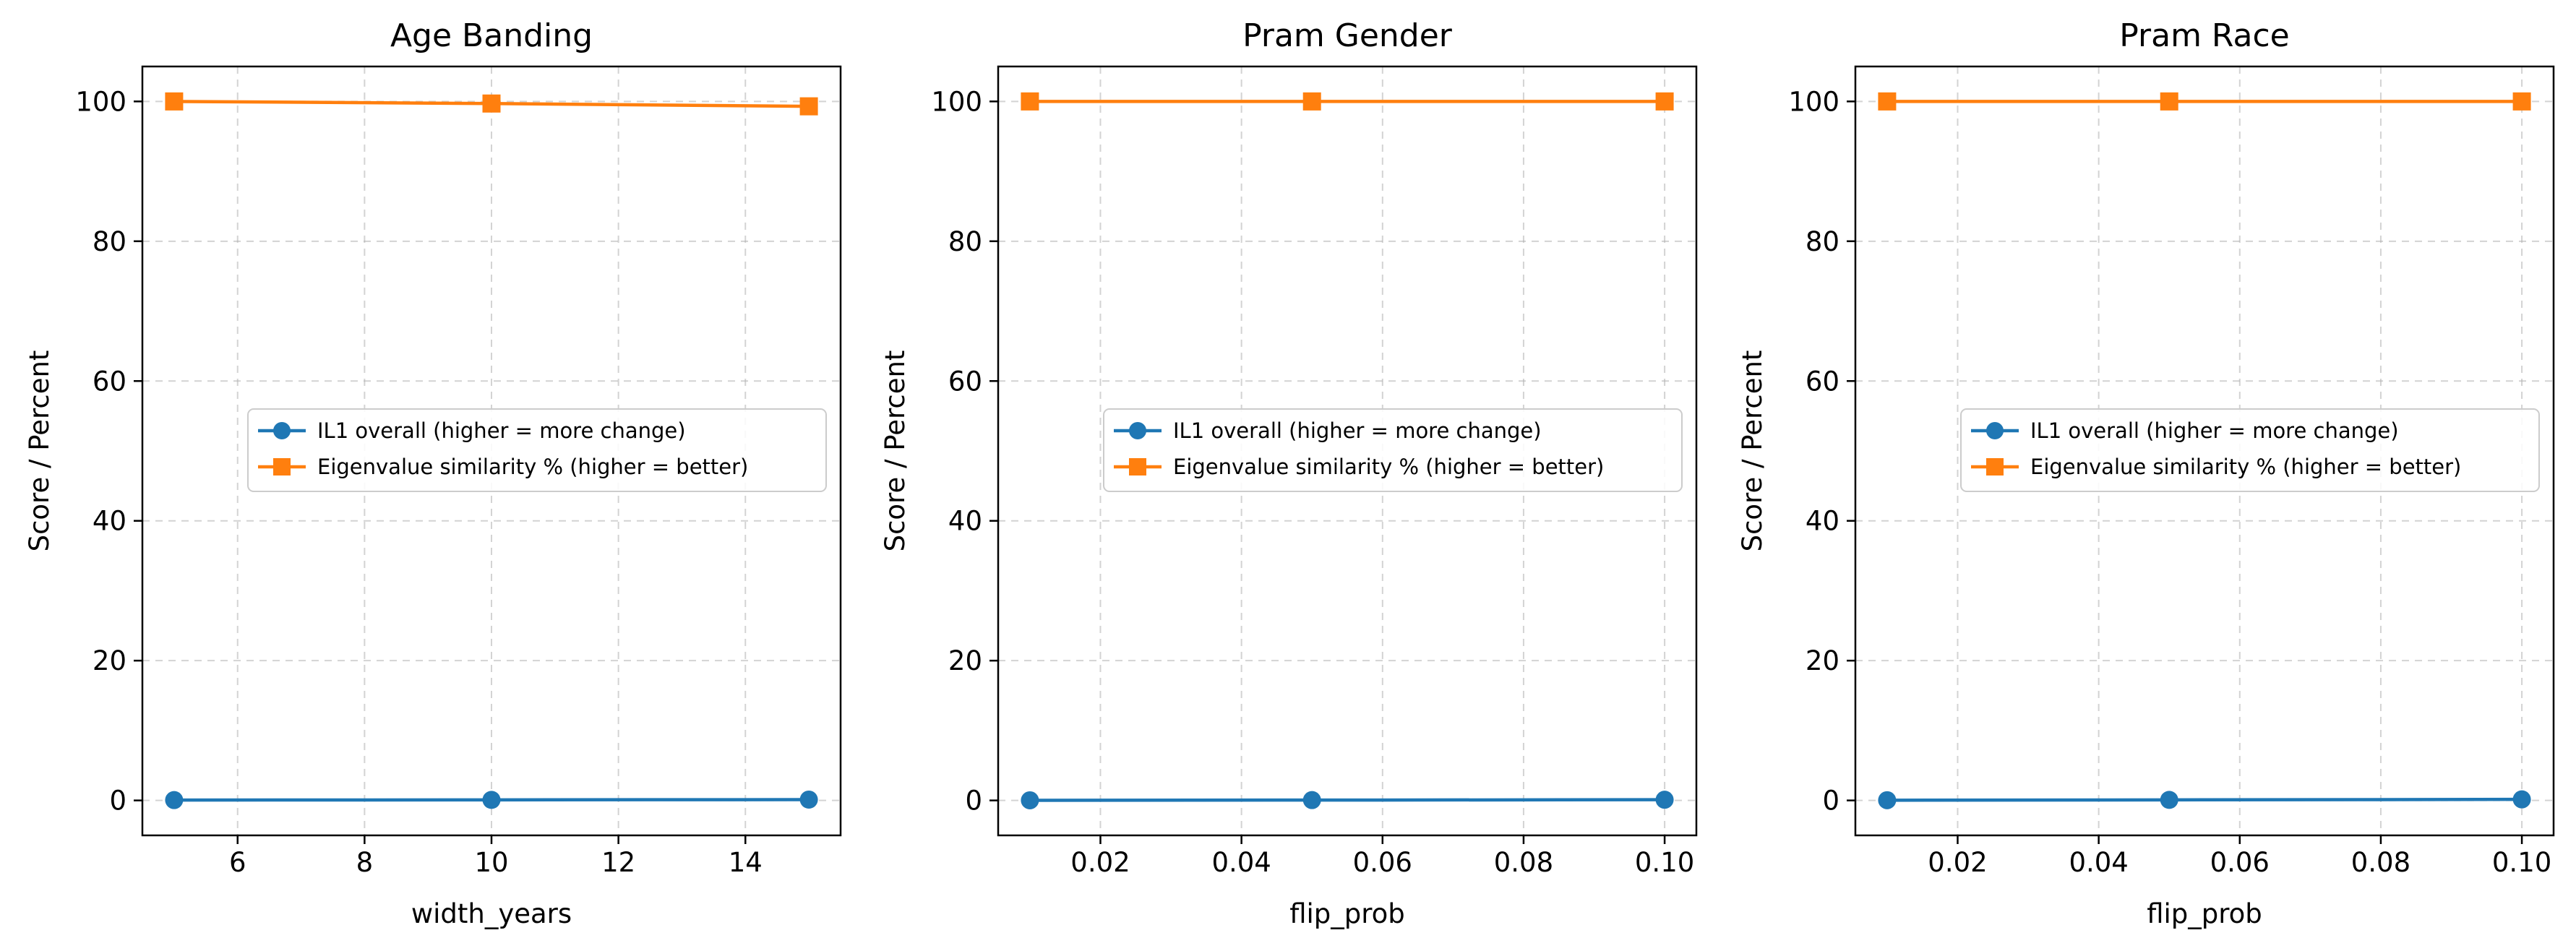 This screenshot has width=2576, height=951. I want to click on x-tick-label: 6, so click(237, 862).